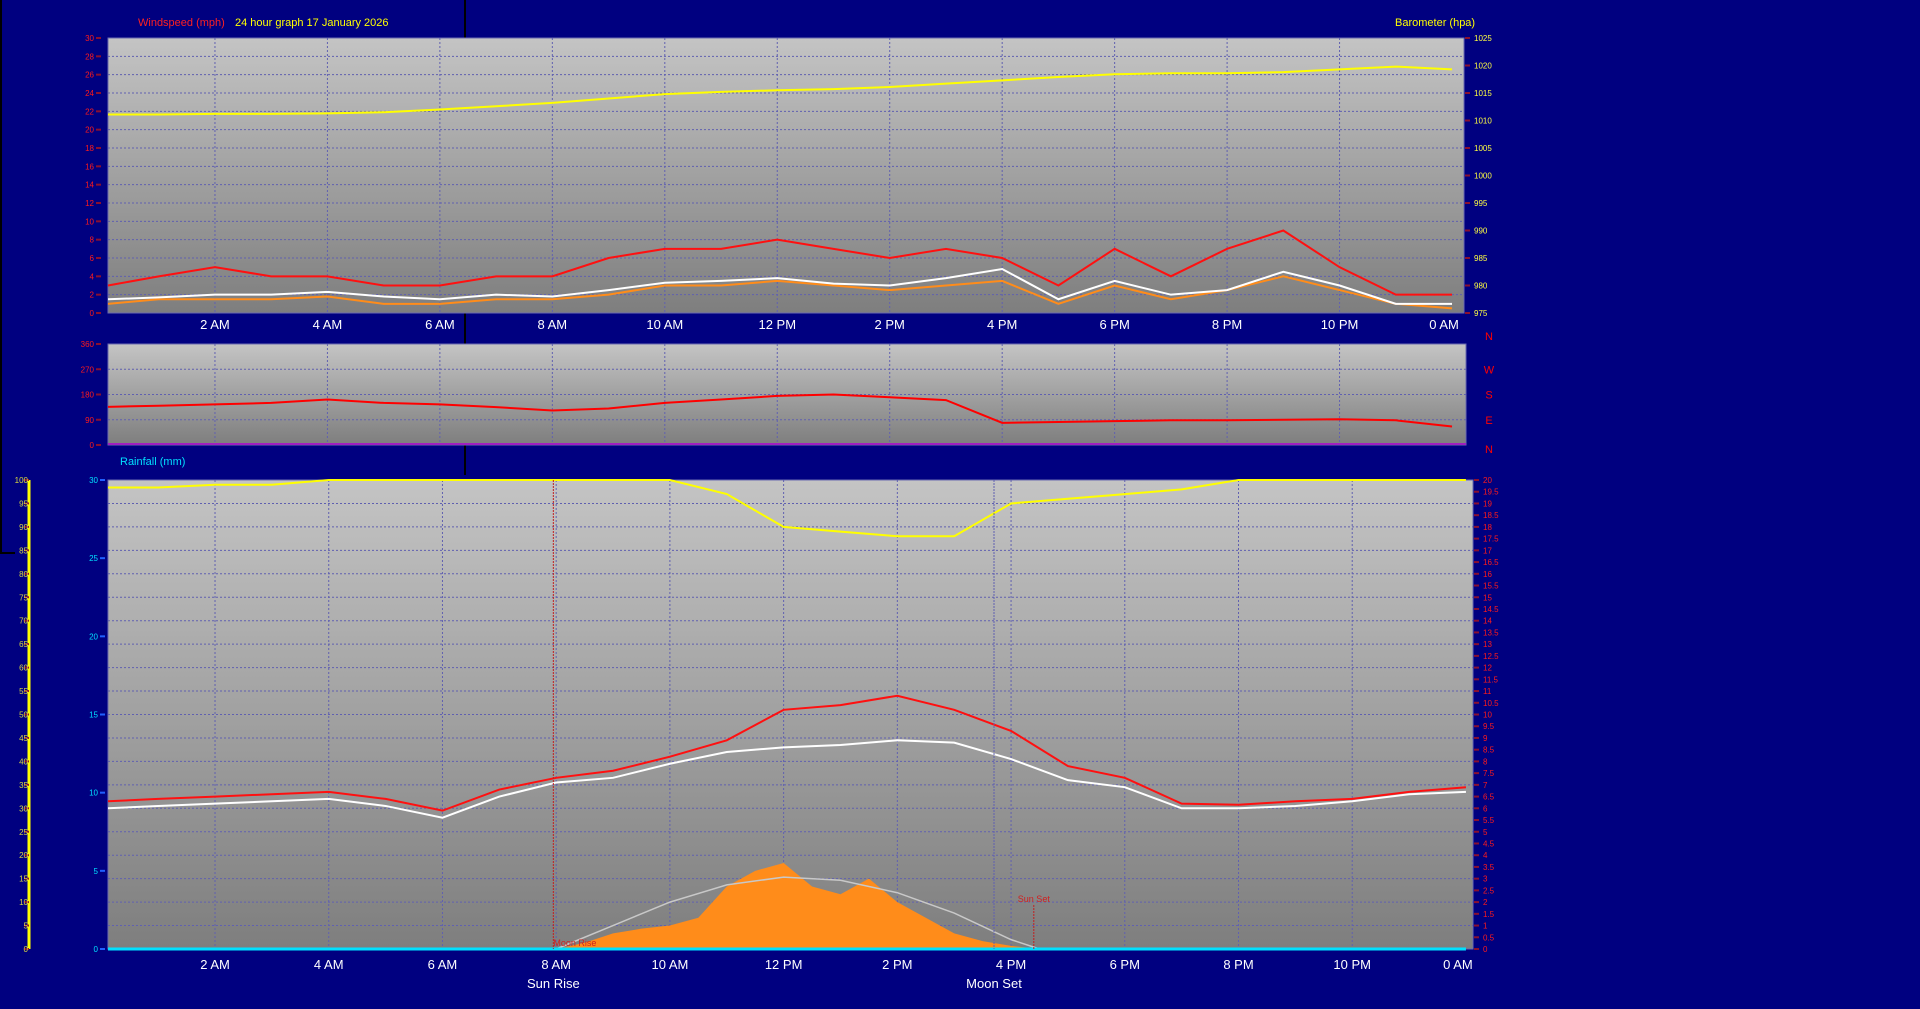 The height and width of the screenshot is (1009, 1920). I want to click on axis-tick-label: 5.5, so click(1489, 820).